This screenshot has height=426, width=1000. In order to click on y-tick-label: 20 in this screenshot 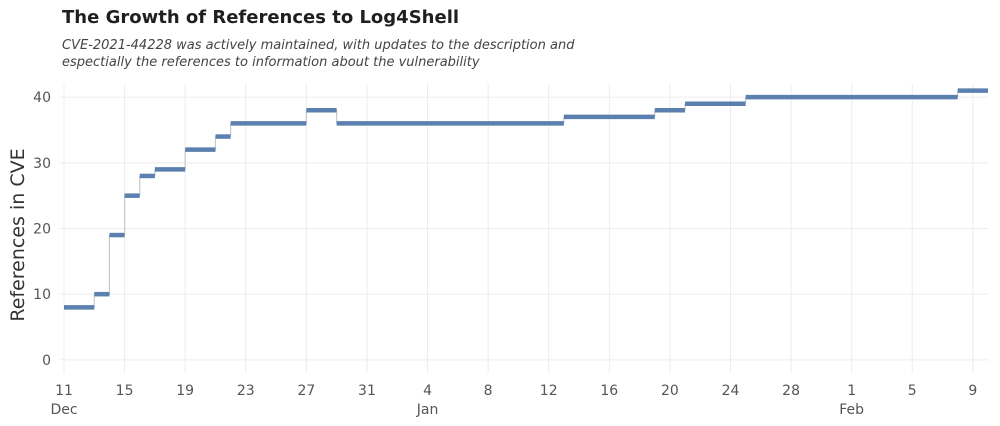, I will do `click(42, 230)`.